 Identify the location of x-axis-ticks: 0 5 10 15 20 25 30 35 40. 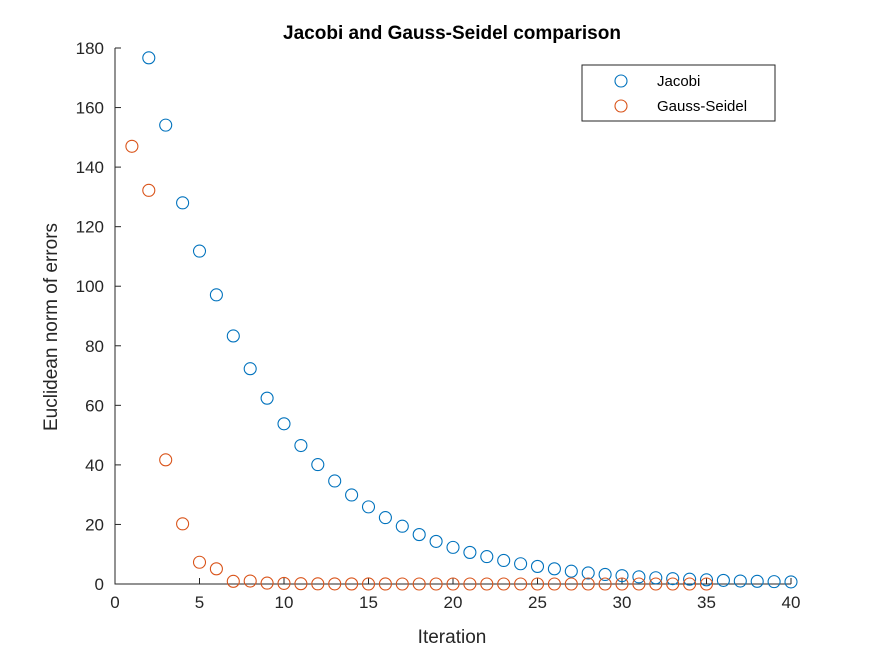
(455, 595).